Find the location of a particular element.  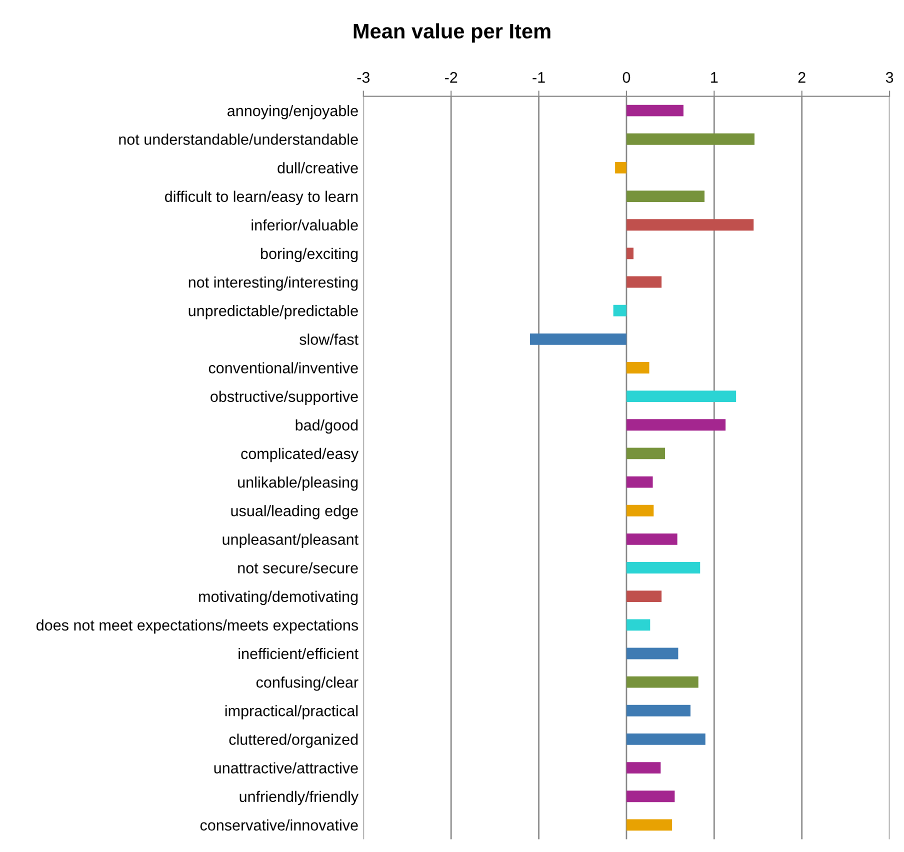

y-tick-label: inferior/valuable is located at coordinates (305, 225).